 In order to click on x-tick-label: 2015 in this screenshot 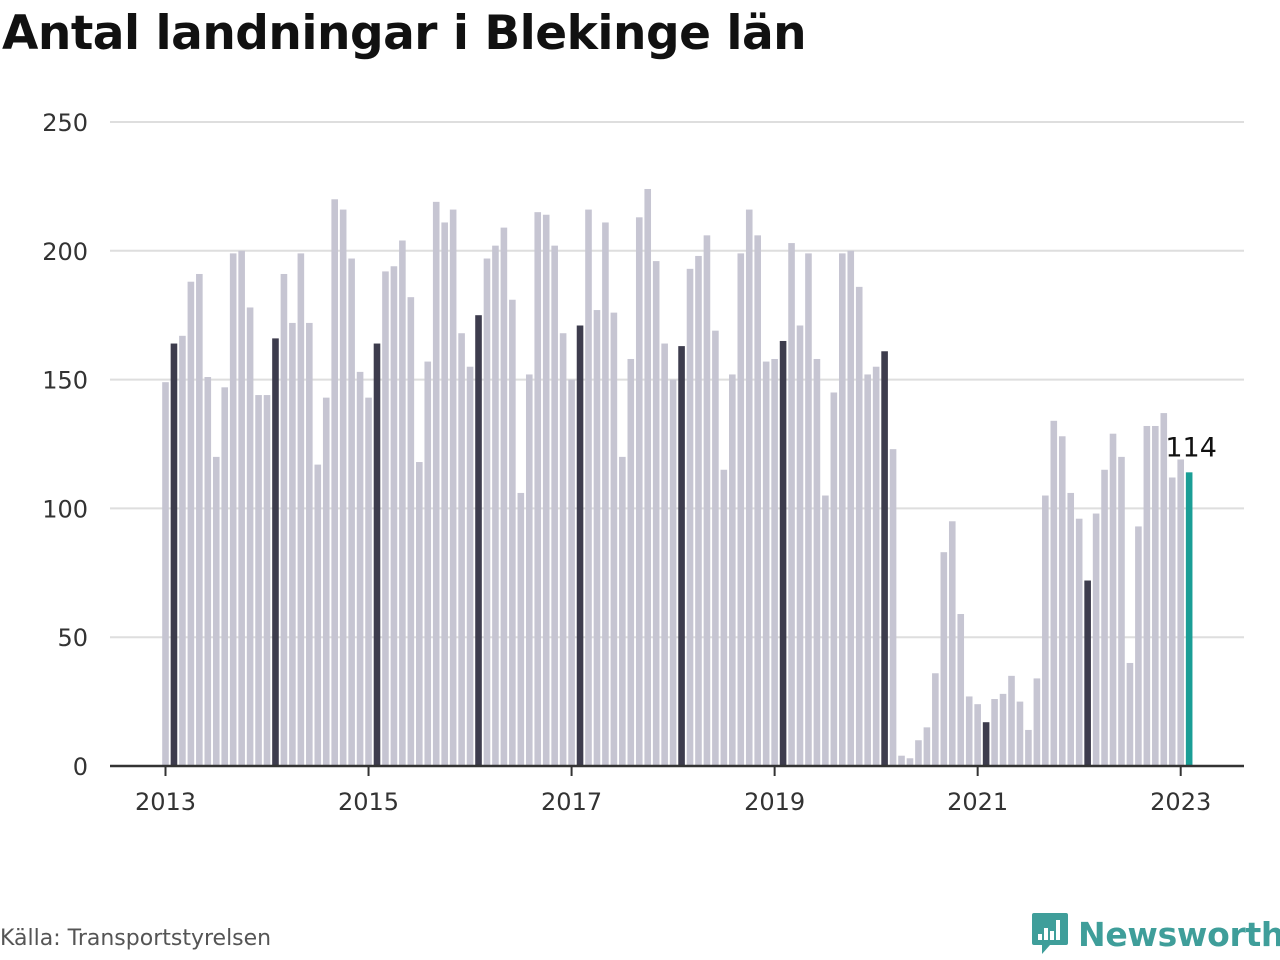, I will do `click(368, 802)`.